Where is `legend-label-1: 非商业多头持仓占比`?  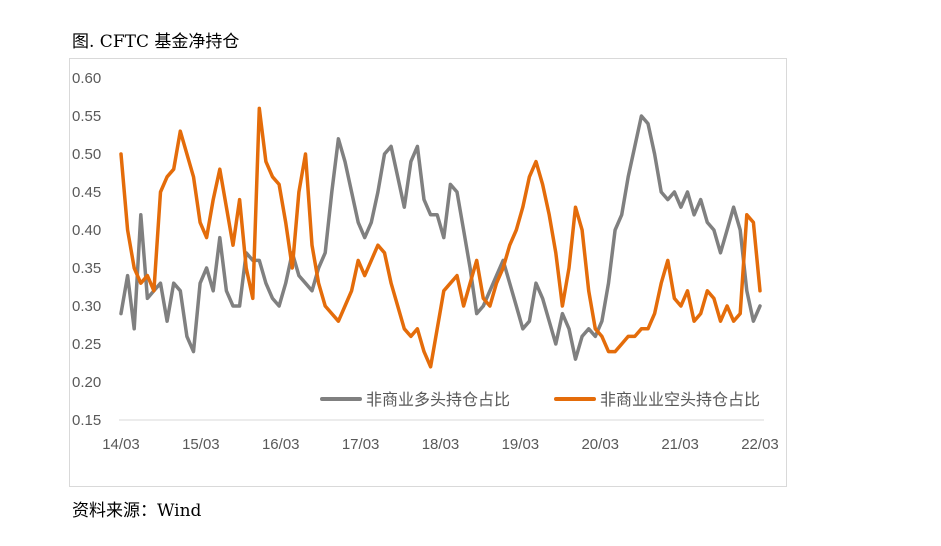
legend-label-1: 非商业多头持仓占比 is located at coordinates (438, 399).